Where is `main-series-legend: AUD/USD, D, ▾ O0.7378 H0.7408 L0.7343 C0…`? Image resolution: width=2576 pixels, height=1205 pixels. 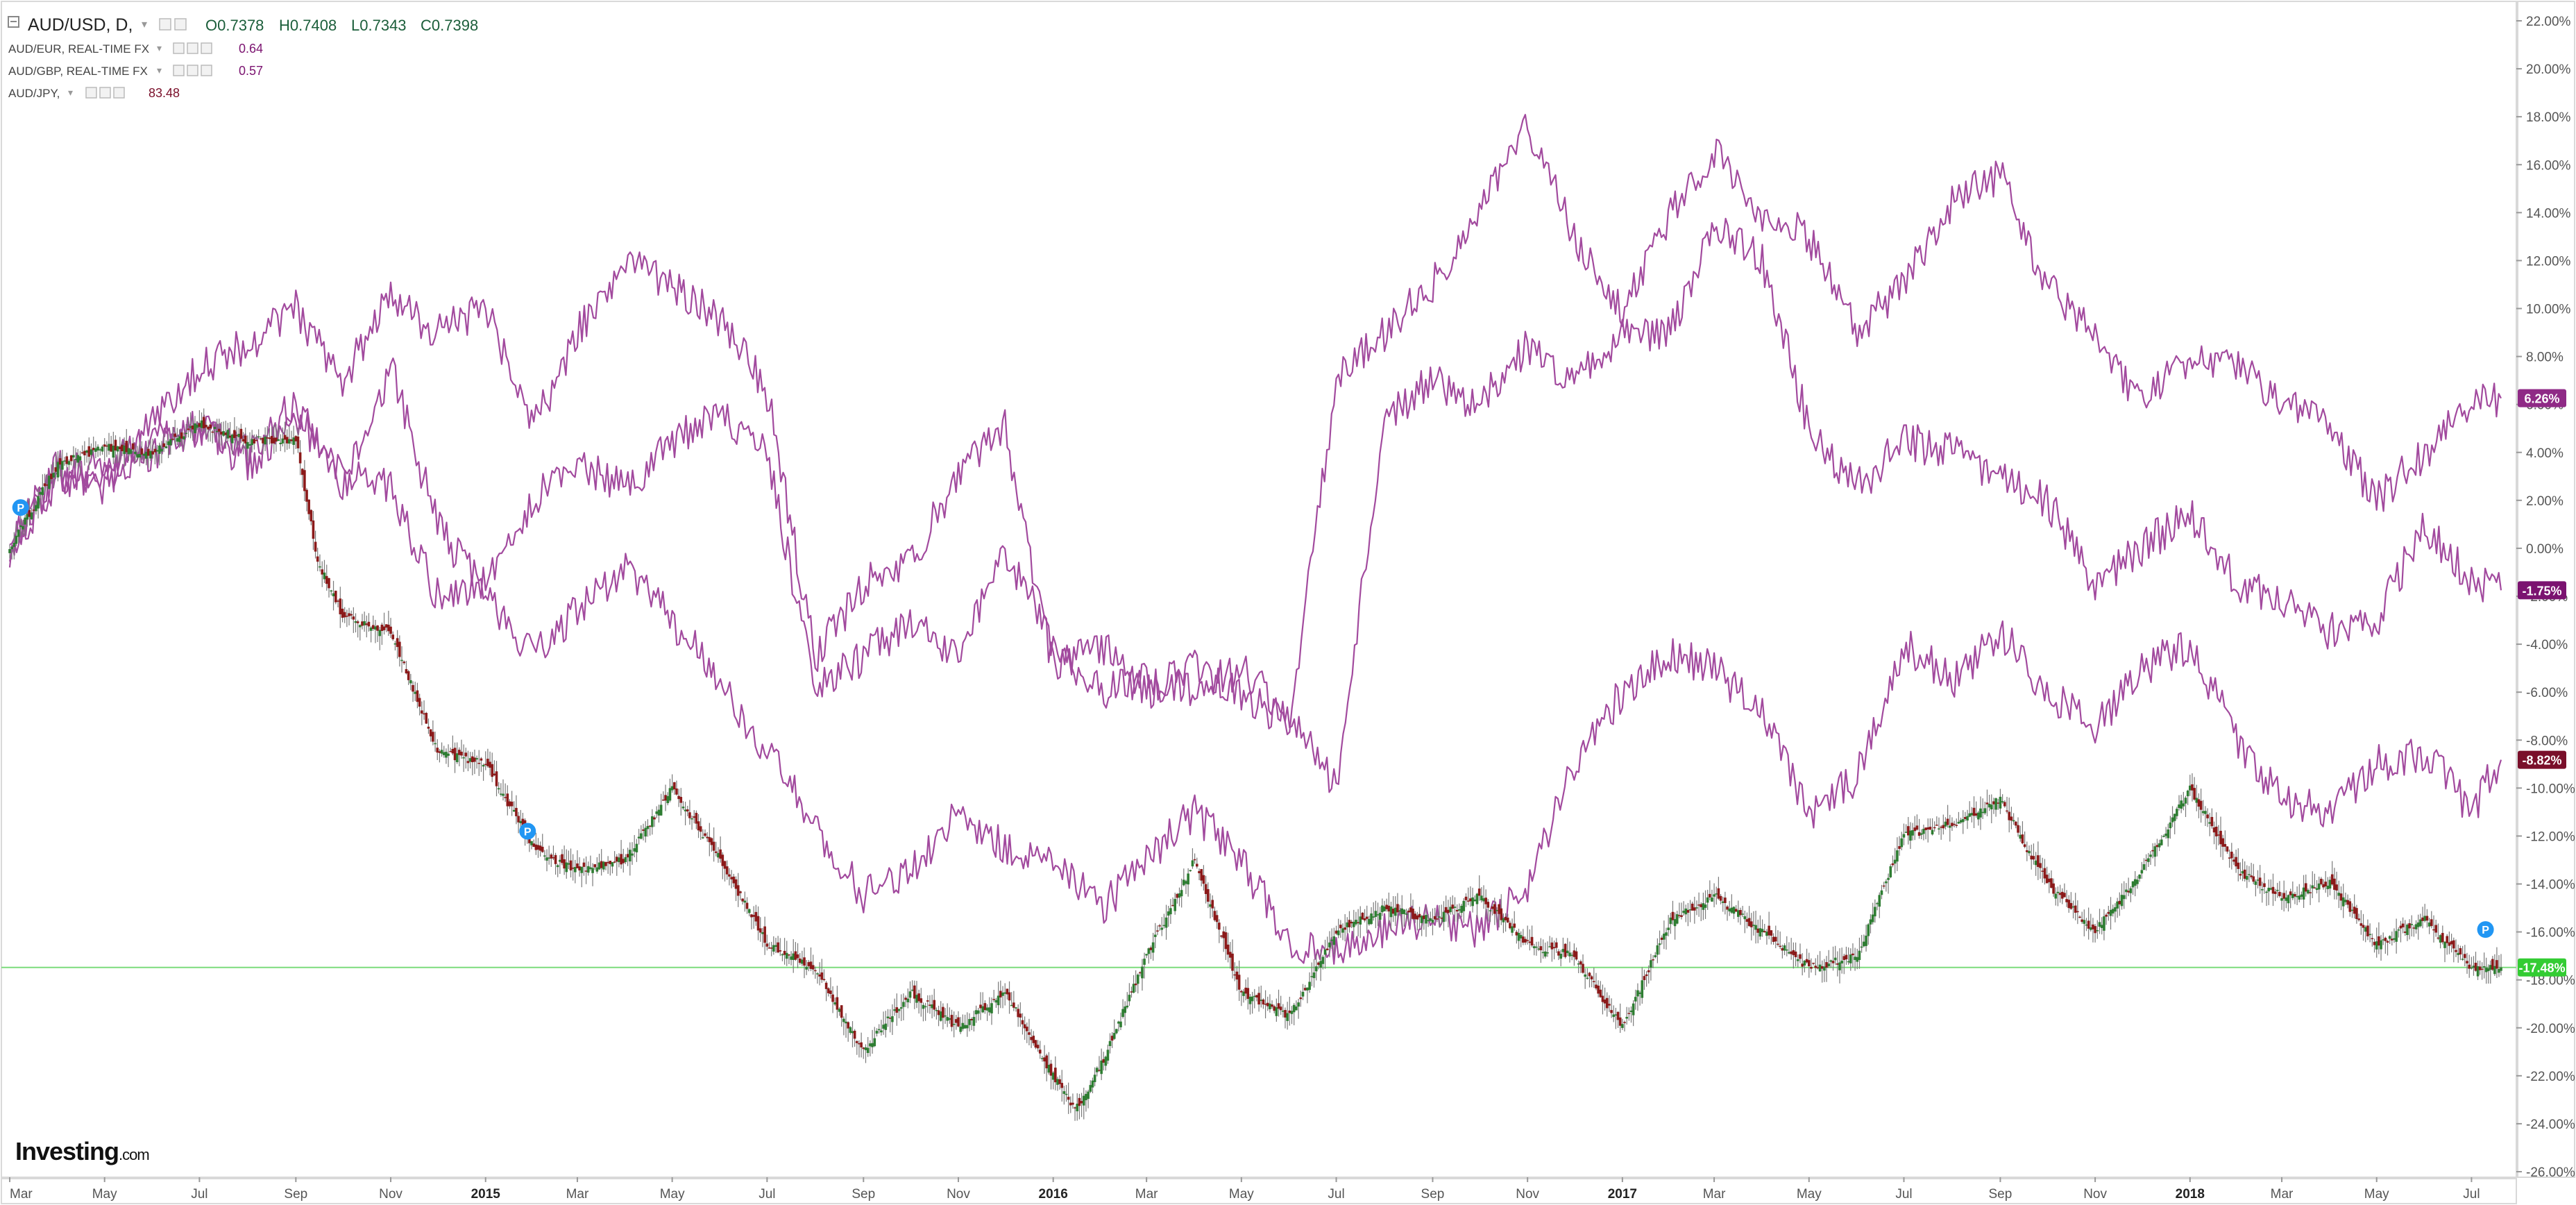 main-series-legend: AUD/USD, D, ▾ O0.7378 H0.7408 L0.7343 C0… is located at coordinates (243, 25).